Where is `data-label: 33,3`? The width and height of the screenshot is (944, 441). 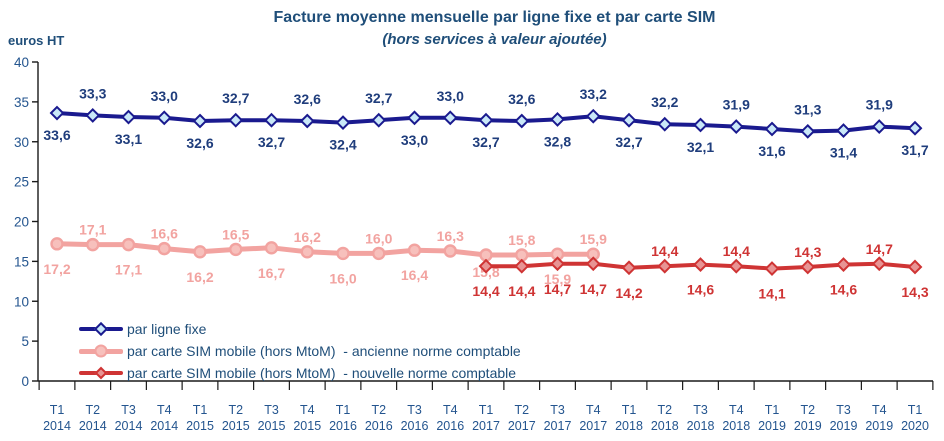 data-label: 33,3 is located at coordinates (92, 93).